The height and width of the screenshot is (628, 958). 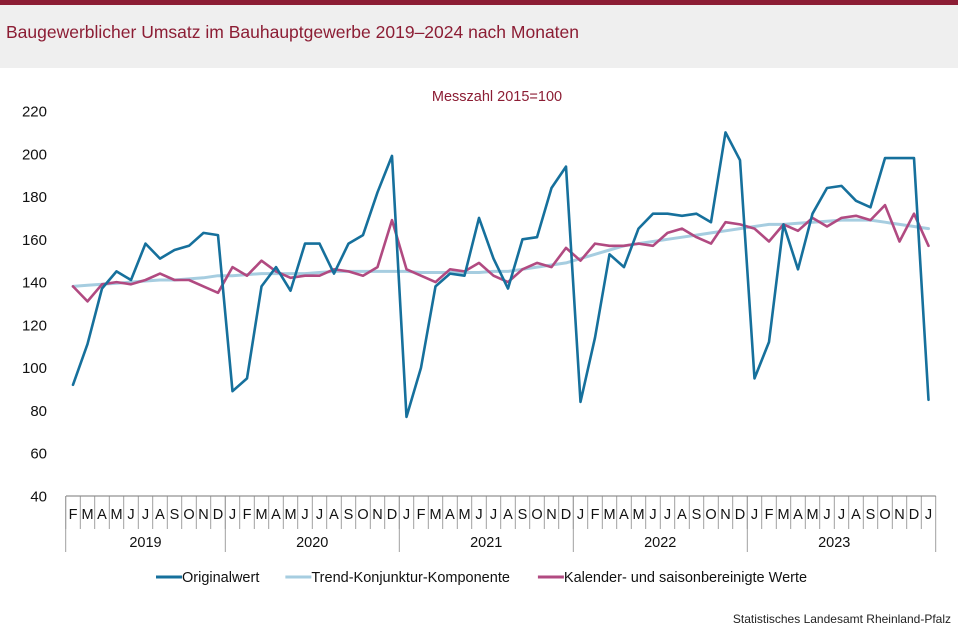 What do you see at coordinates (497, 97) in the screenshot?
I see `chart-subtitle: Messzahl 2015=100` at bounding box center [497, 97].